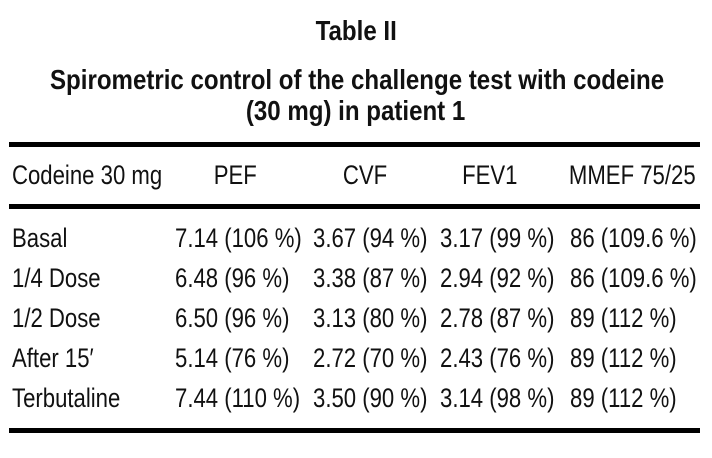  I want to click on cell-cvf: 3.50 (90 %), so click(370, 397).